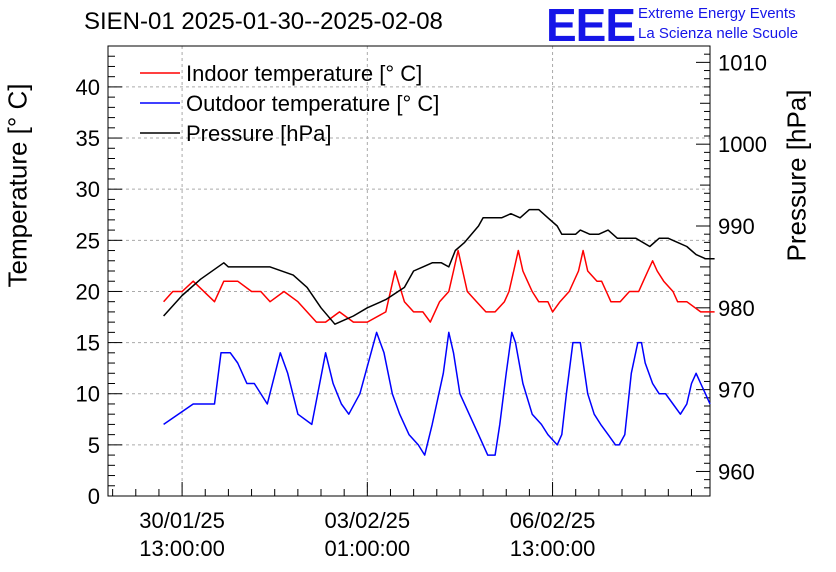 This screenshot has height=572, width=836. Describe the element at coordinates (88, 343) in the screenshot. I see `y-left-tick-label: 15` at that location.